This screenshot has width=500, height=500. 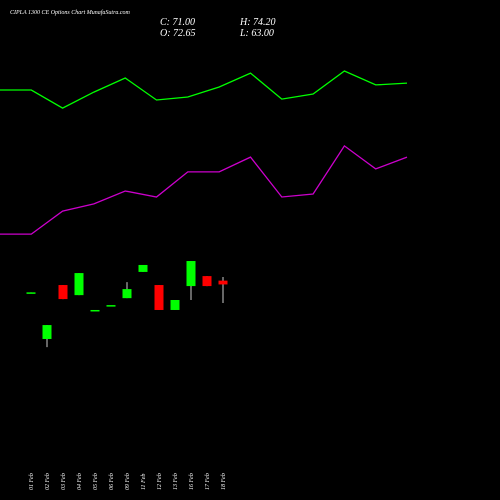 I want to click on x-tick-label: 12 Feb, so click(x=160, y=481).